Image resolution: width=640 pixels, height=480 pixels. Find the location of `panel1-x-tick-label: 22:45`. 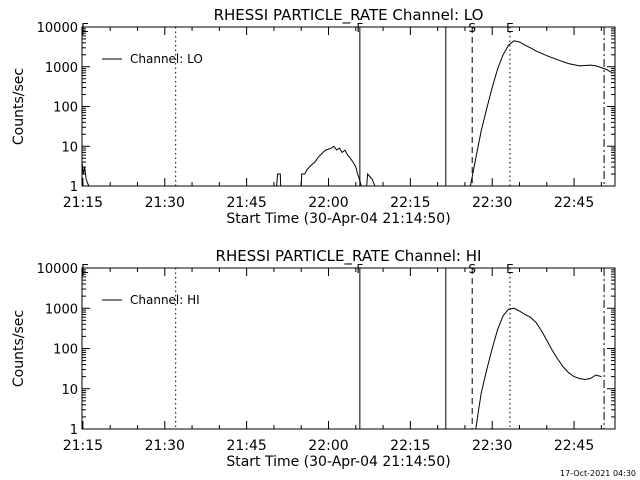

panel1-x-tick-label: 22:45 is located at coordinates (574, 203).